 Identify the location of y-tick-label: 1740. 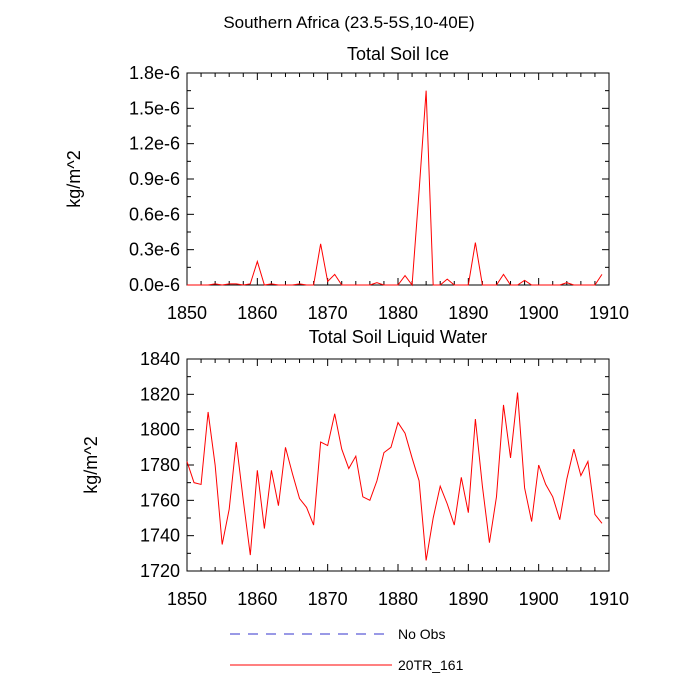
(160, 536).